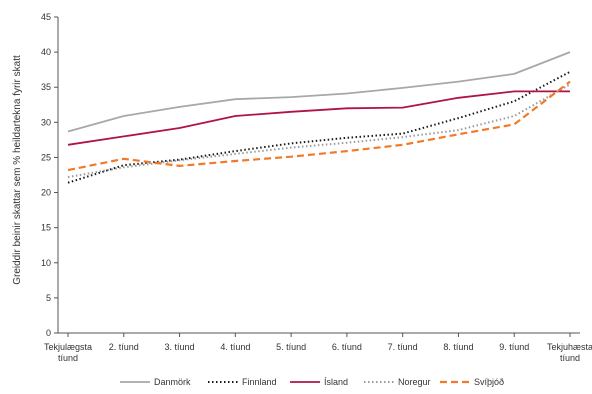  I want to click on x-tick-label: 6. tíund, so click(347, 347).